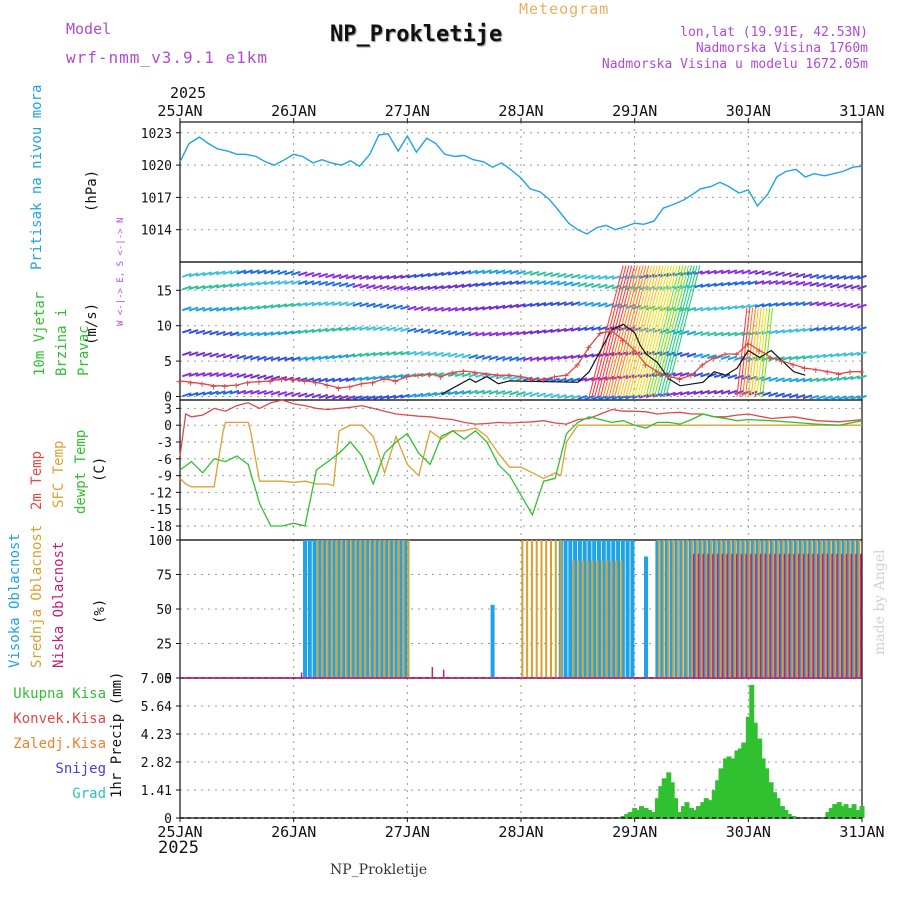 The width and height of the screenshot is (900, 900). I want to click on x-tick-label-top: 26JAN, so click(293, 111).